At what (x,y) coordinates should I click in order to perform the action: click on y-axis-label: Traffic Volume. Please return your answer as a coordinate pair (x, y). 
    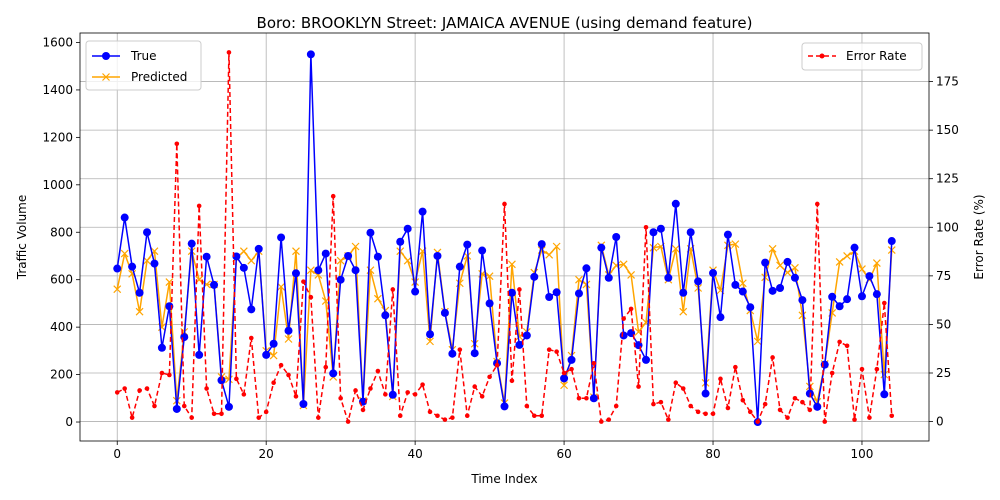
    Looking at the image, I should click on (22, 238).